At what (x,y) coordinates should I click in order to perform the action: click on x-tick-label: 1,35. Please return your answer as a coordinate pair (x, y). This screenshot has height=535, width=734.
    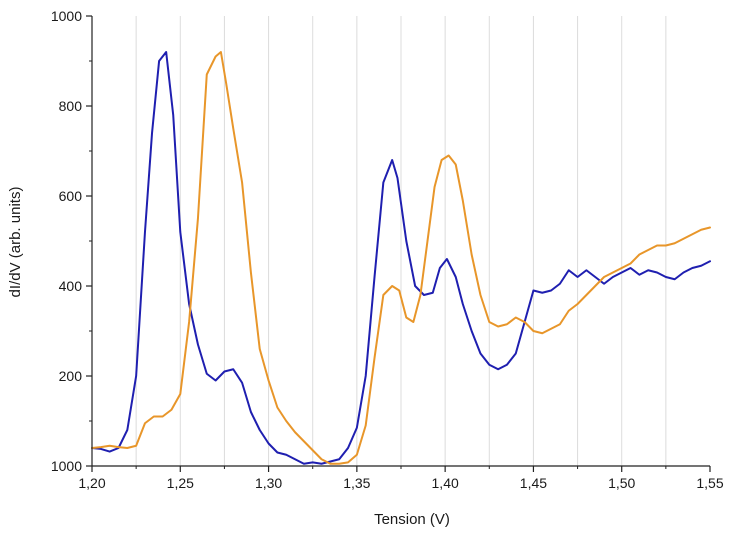
    Looking at the image, I should click on (356, 483).